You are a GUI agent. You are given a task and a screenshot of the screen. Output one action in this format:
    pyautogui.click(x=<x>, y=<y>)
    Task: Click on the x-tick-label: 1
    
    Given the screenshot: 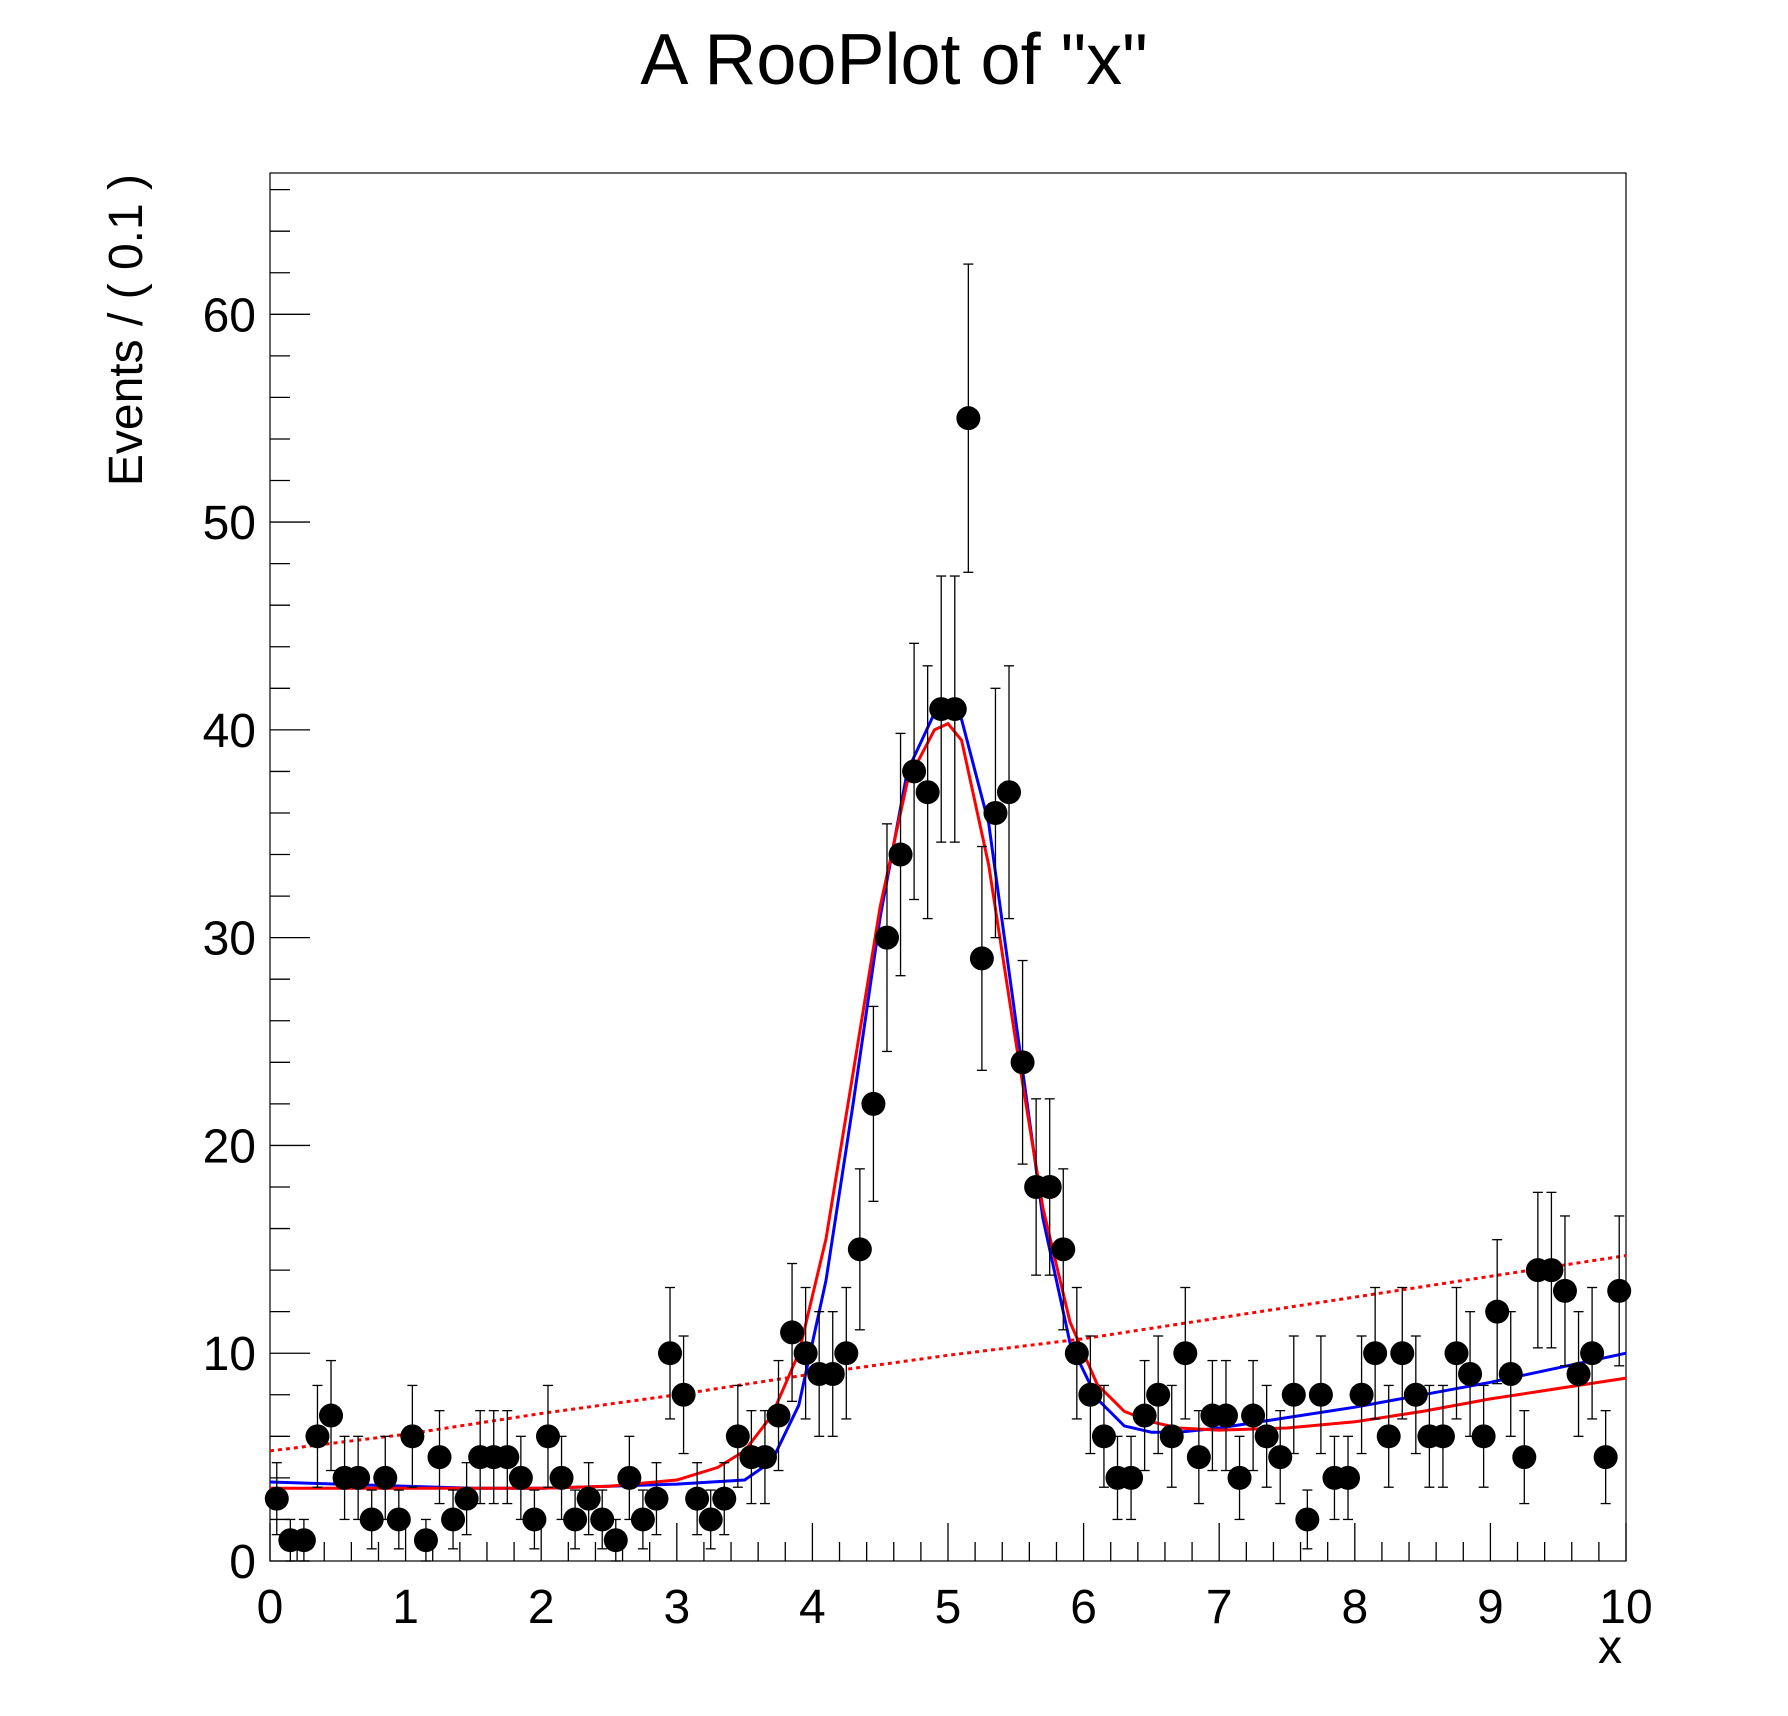 What is the action you would take?
    pyautogui.click(x=405, y=1607)
    